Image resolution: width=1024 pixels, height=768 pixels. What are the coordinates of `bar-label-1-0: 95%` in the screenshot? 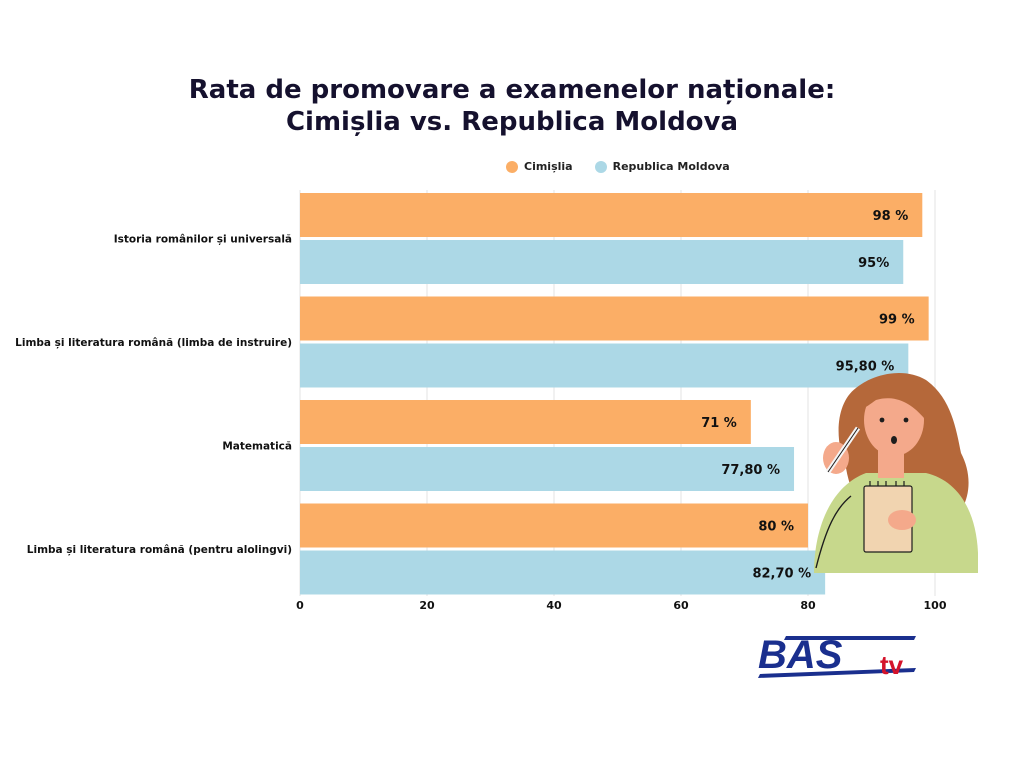 It's located at (873, 263).